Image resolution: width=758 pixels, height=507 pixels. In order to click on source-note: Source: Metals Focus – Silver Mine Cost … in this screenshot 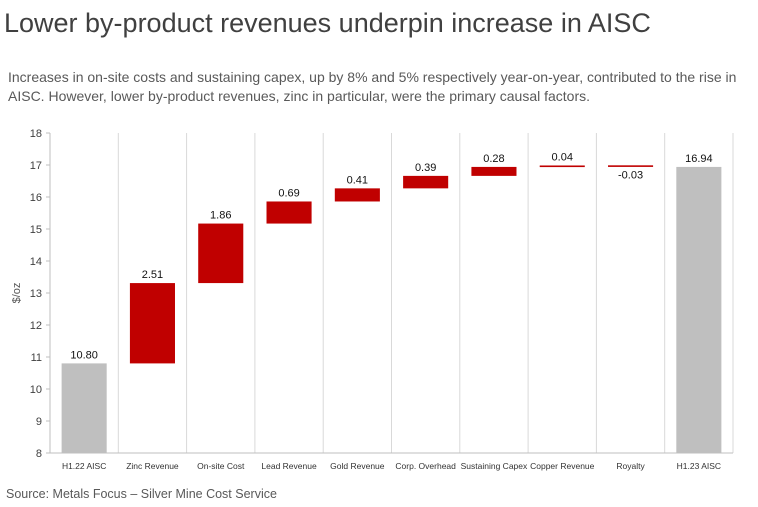, I will do `click(141, 494)`.